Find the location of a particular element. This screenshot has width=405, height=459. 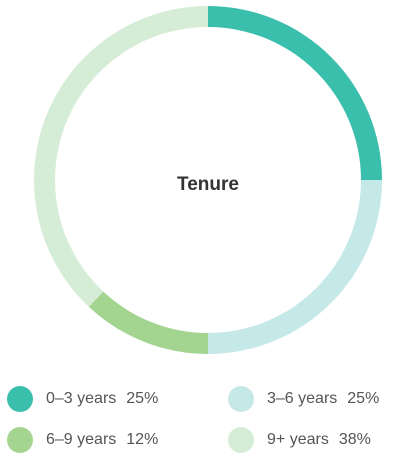

legend-value: 38% is located at coordinates (355, 439).